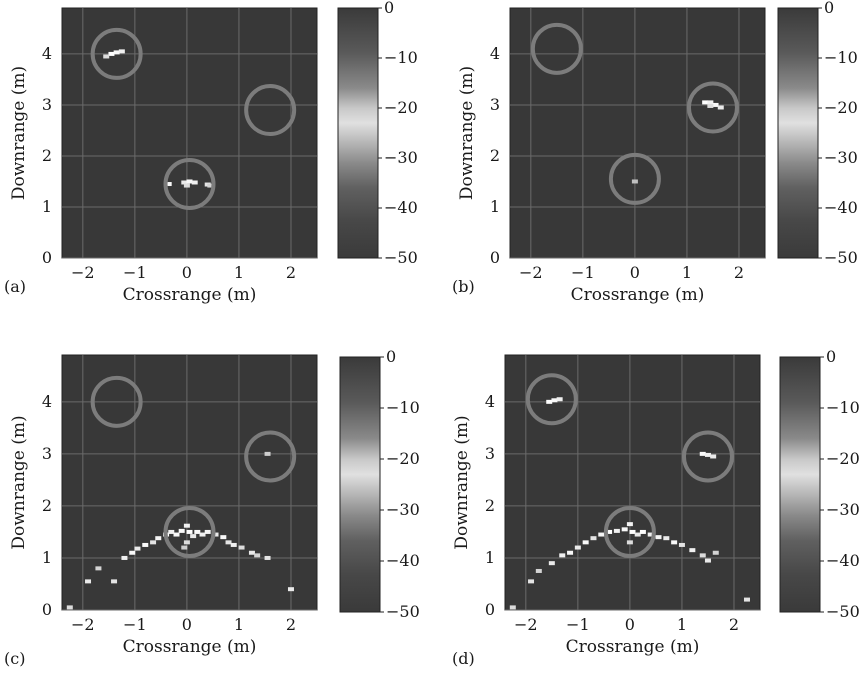 The image size is (863, 675). Describe the element at coordinates (14, 658) in the screenshot. I see `panel-label: (c)` at that location.